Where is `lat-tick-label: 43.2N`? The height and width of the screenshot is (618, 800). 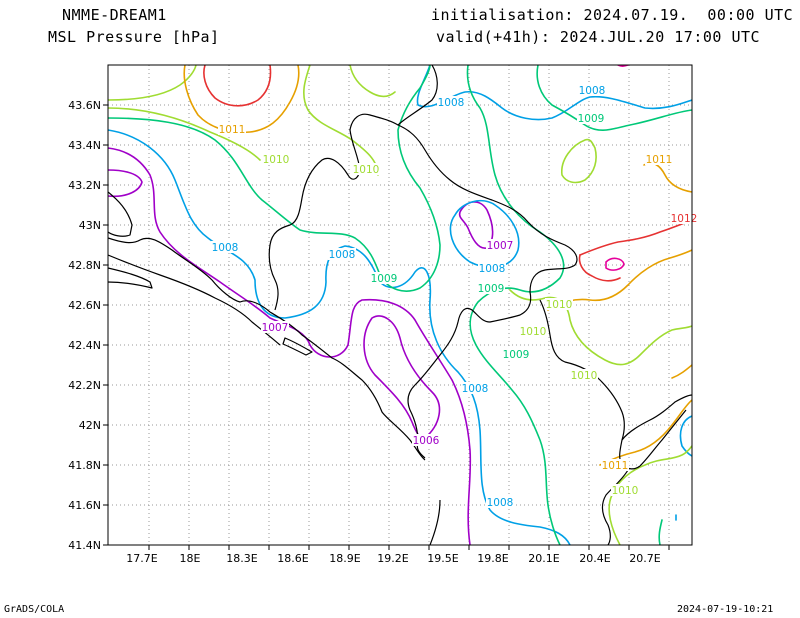 lat-tick-label: 43.2N is located at coordinates (84, 185).